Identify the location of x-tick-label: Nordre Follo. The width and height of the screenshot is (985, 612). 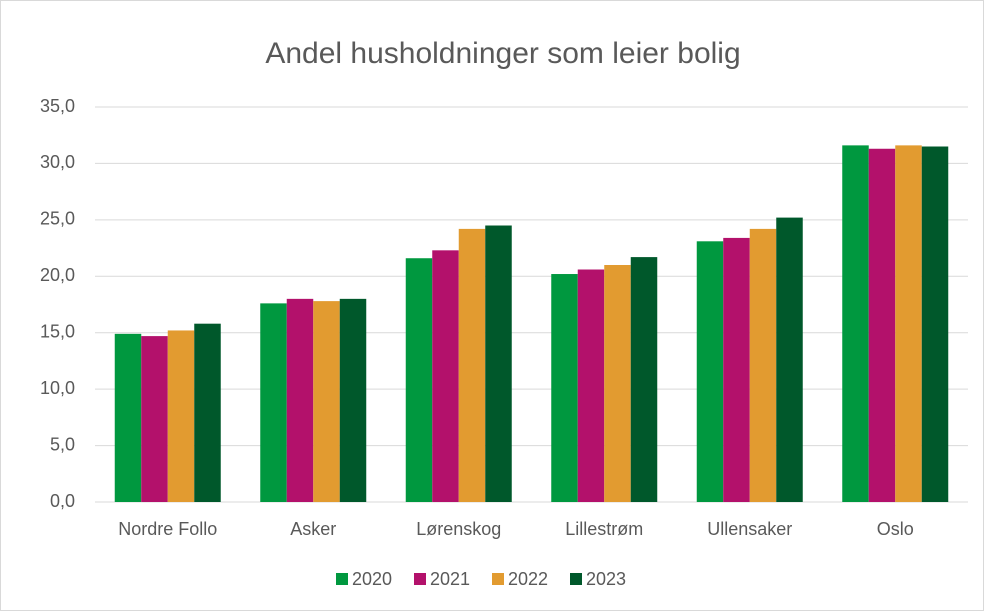
(167, 529).